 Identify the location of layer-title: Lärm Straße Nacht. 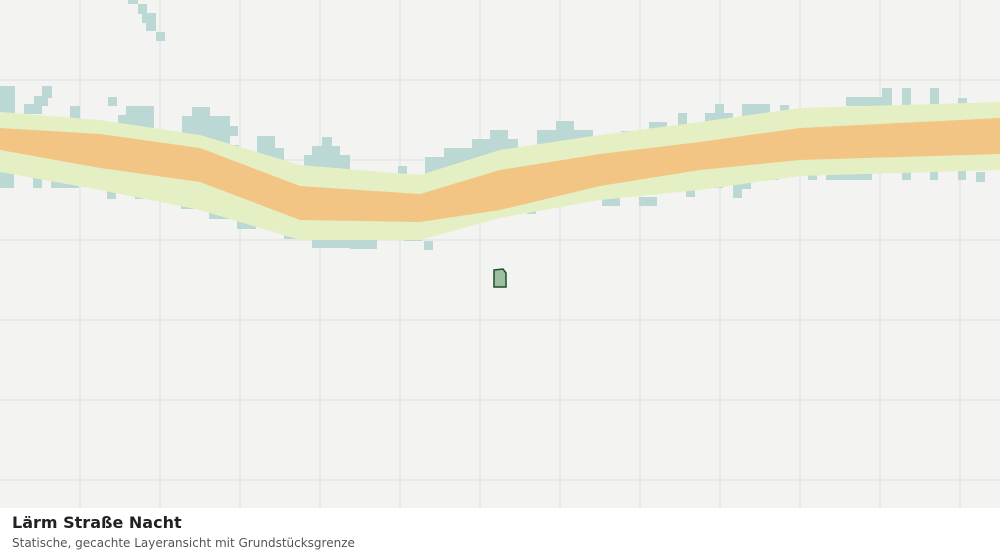
(97, 522).